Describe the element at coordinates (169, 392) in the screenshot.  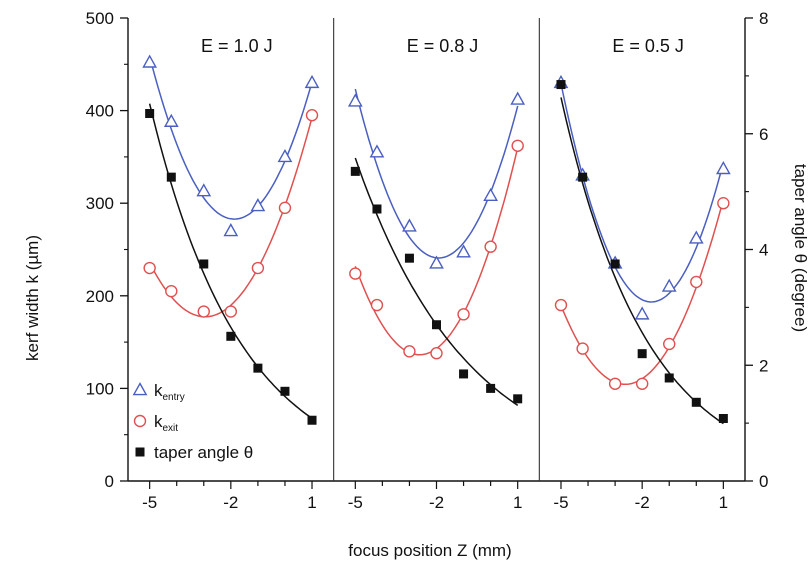
I see `legend-label-k-entry: kentry` at that location.